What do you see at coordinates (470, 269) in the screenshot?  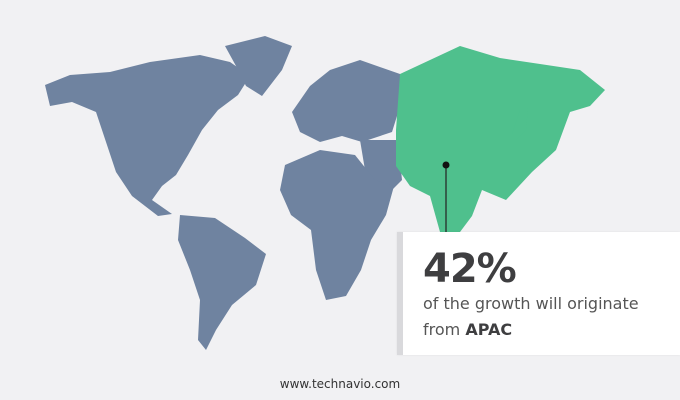 I see `growth-percentage: 42%` at bounding box center [470, 269].